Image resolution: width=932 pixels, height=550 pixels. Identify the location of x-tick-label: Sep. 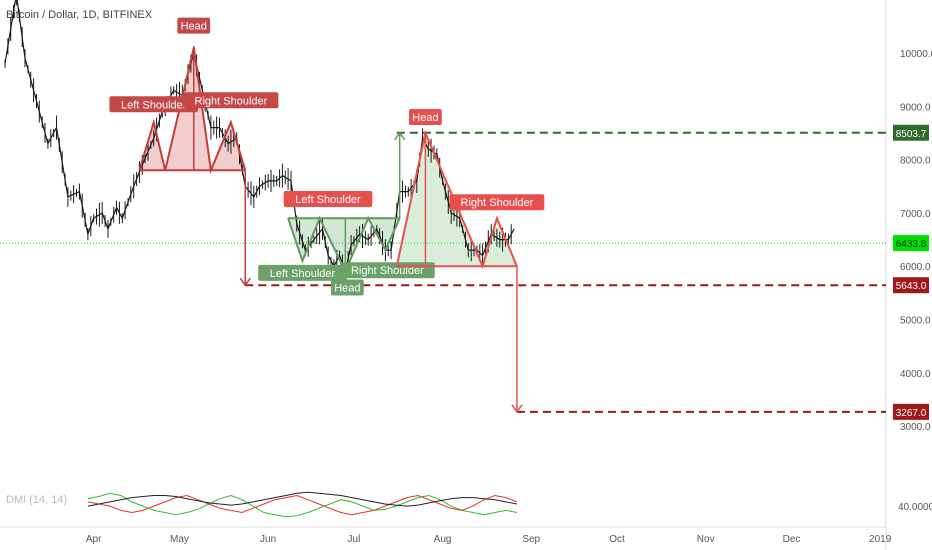
(531, 539).